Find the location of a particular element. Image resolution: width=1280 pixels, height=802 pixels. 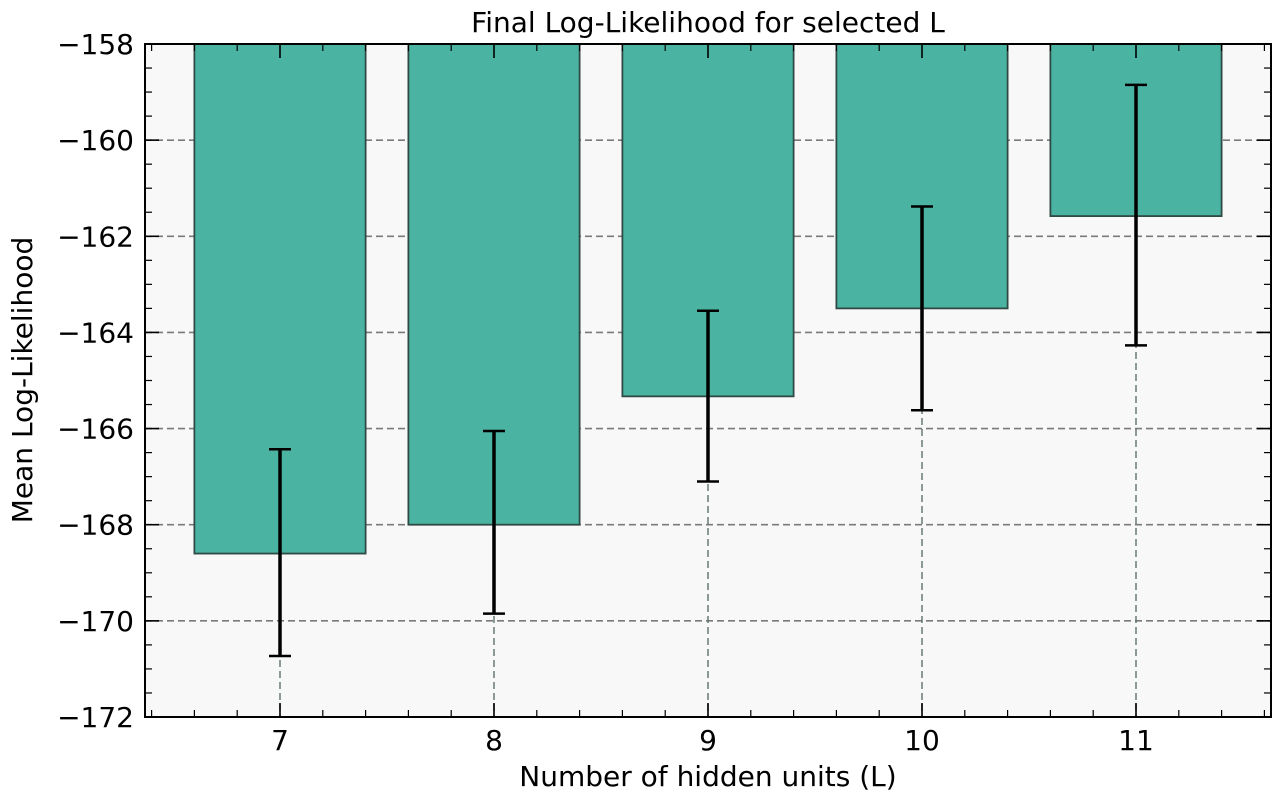

x-tick-label: 7 is located at coordinates (280, 740).